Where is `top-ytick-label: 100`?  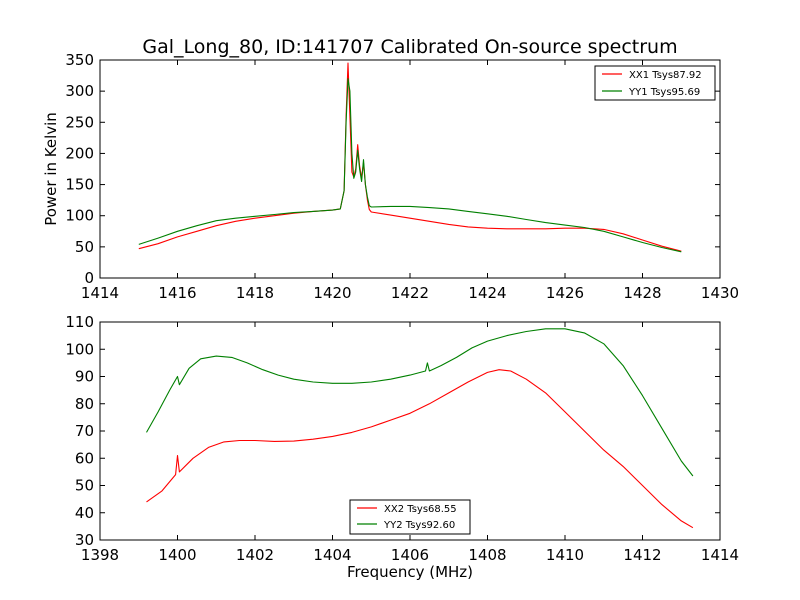
top-ytick-label: 100 is located at coordinates (79, 216).